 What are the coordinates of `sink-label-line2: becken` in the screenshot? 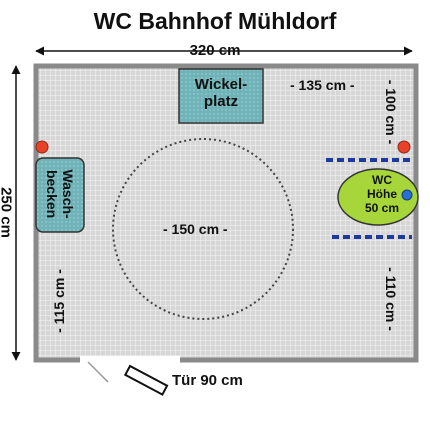 It's located at (52, 194).